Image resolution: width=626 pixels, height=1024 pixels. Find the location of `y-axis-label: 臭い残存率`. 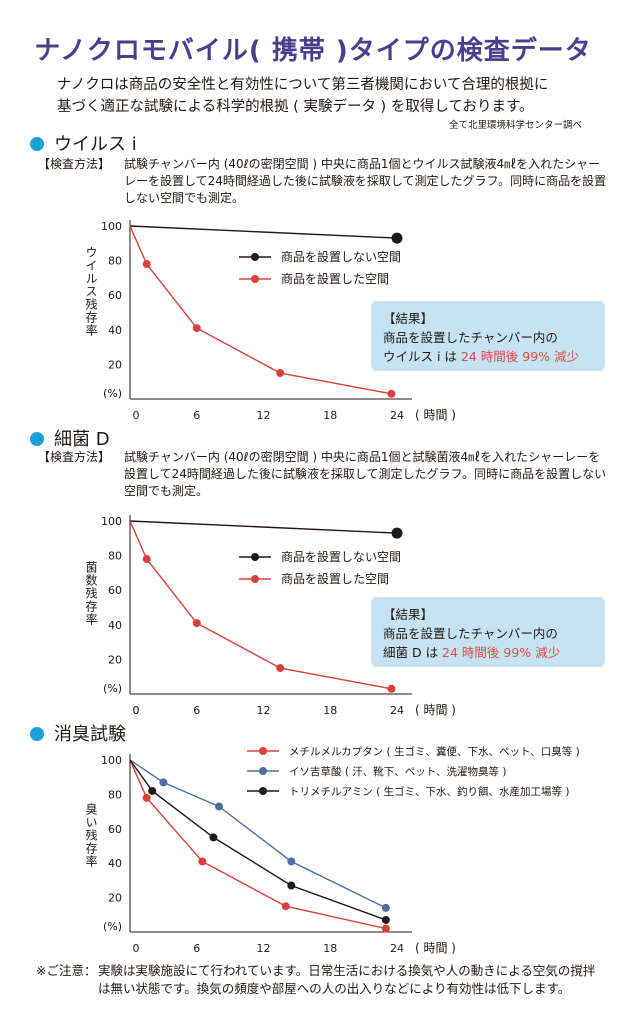

y-axis-label: 臭い残存率 is located at coordinates (91, 835).